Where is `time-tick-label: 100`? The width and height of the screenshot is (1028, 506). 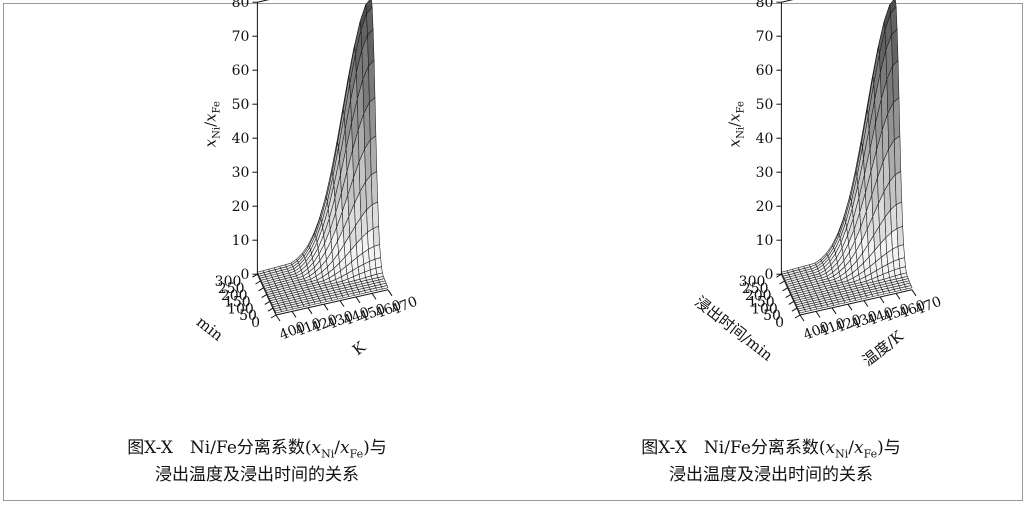 time-tick-label: 100 is located at coordinates (764, 309).